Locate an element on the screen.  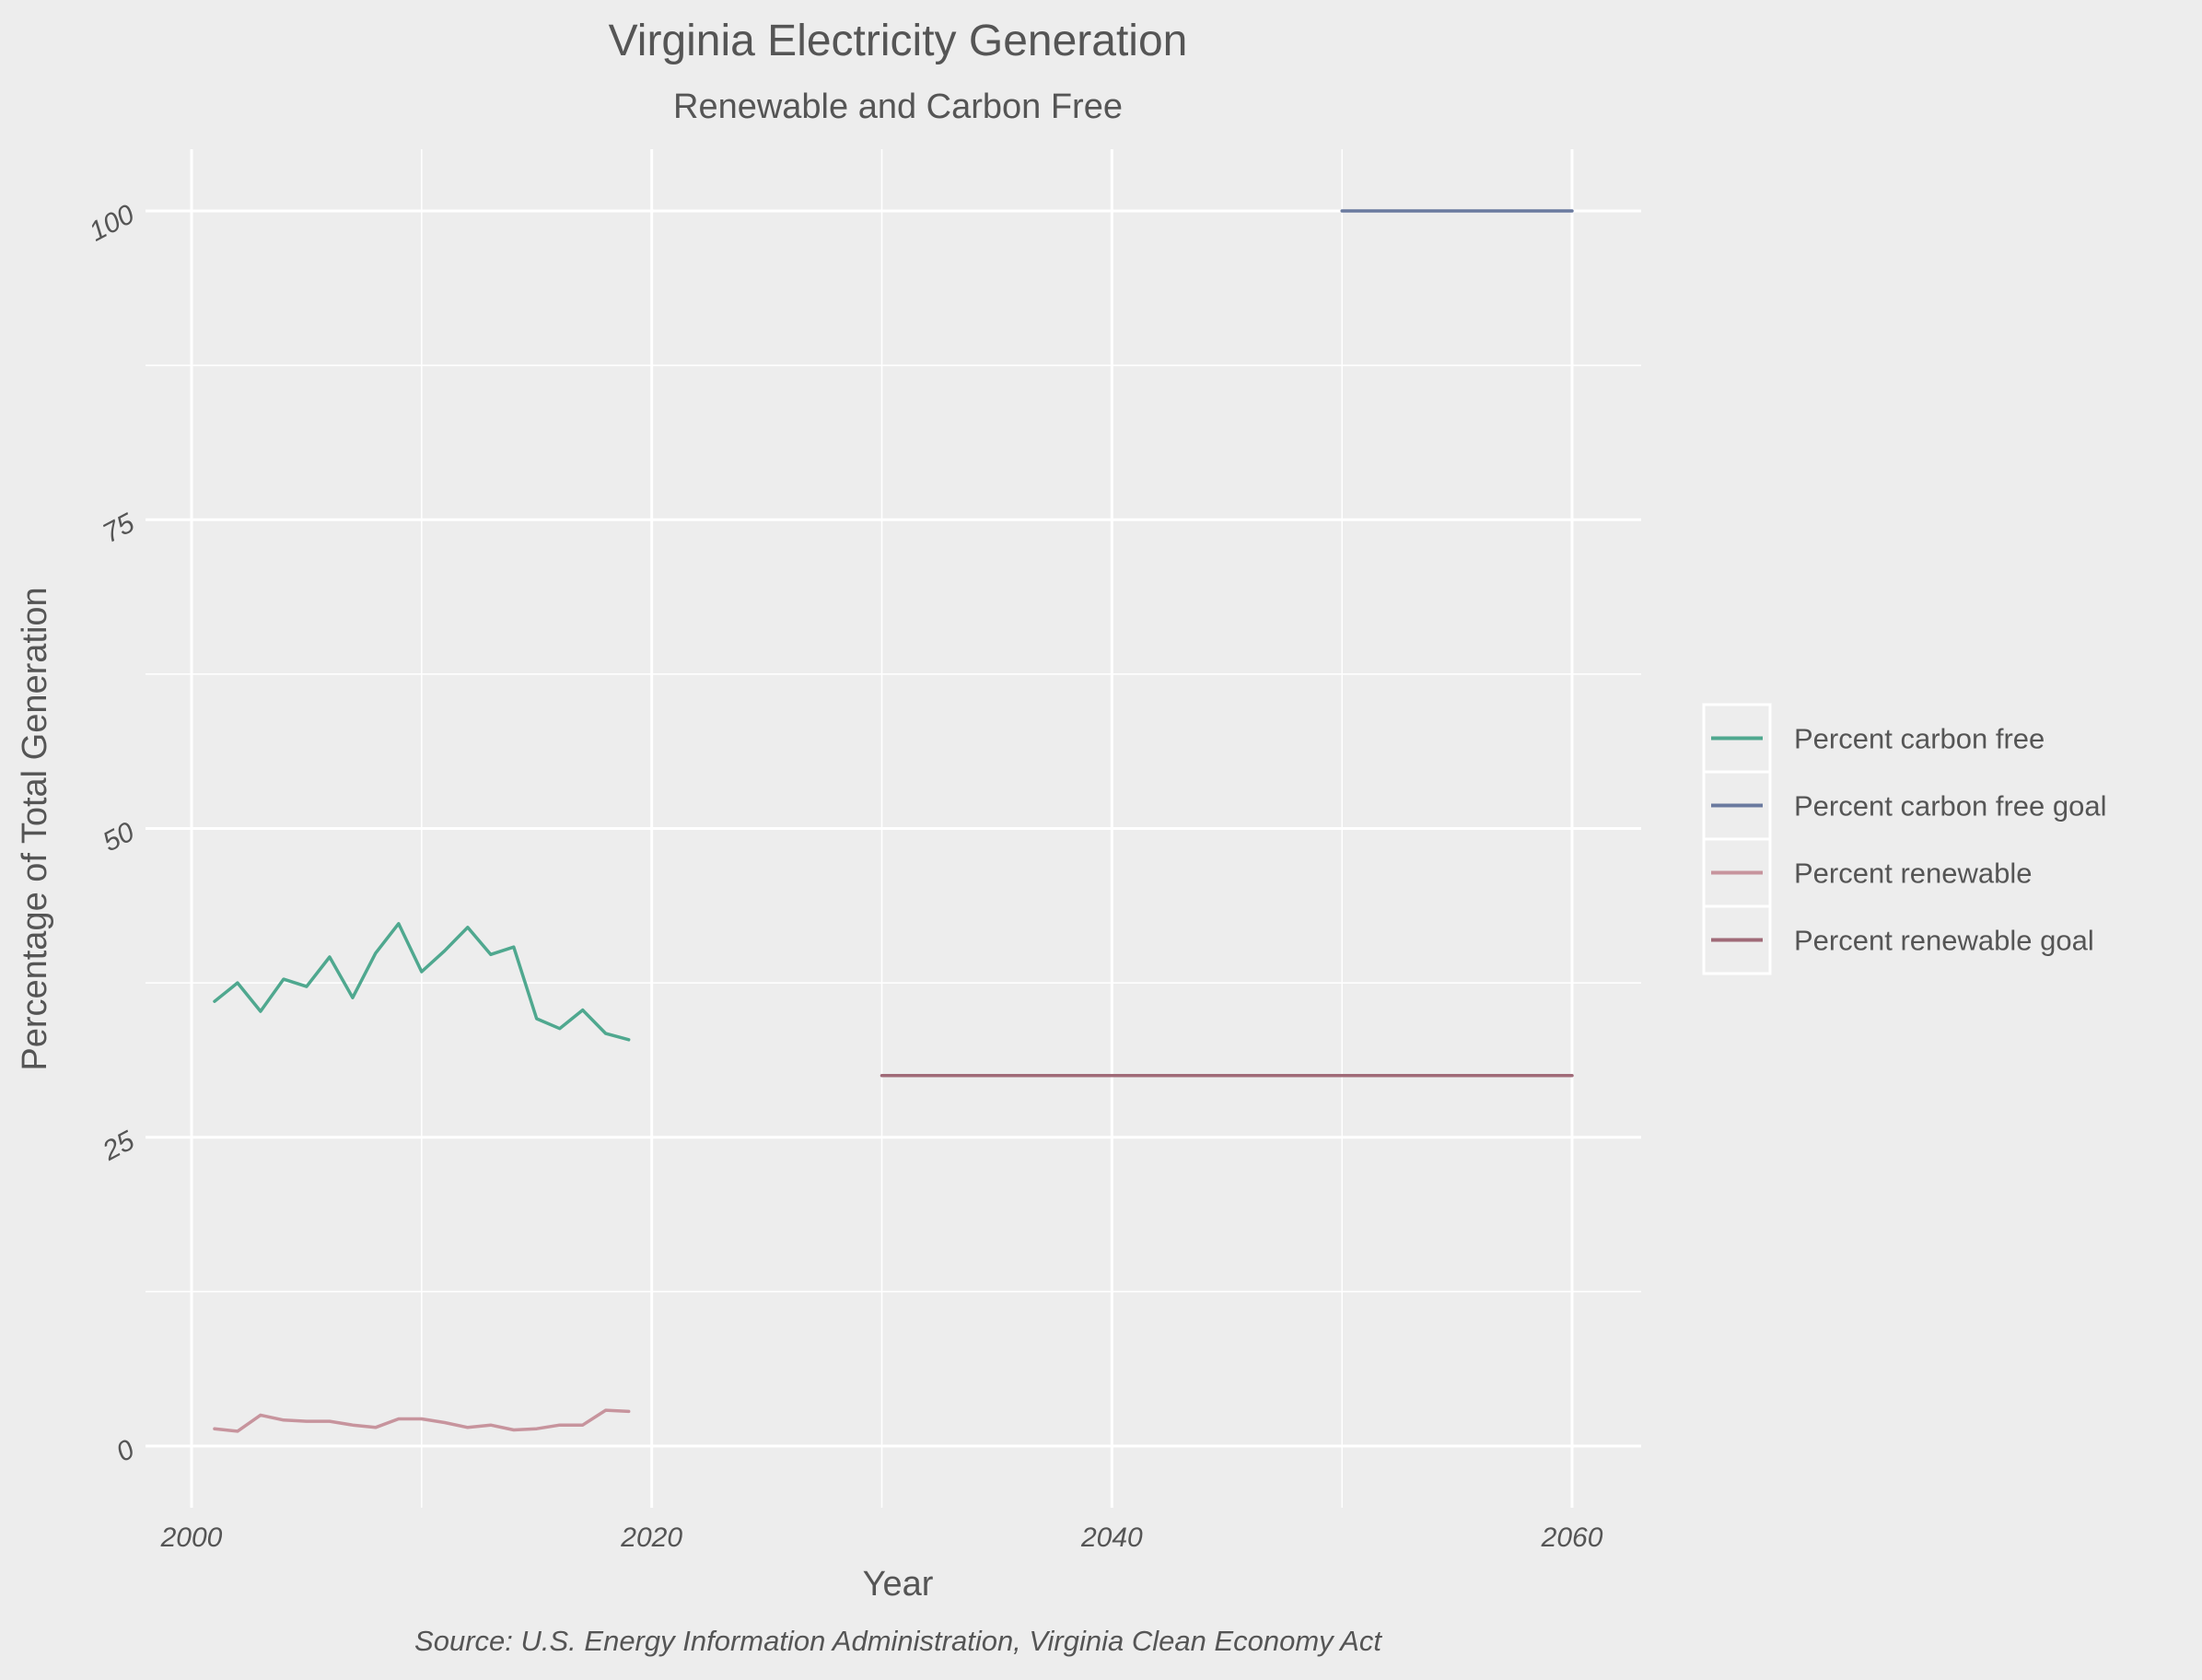
series-line-percent-renewable is located at coordinates (422, 1420).